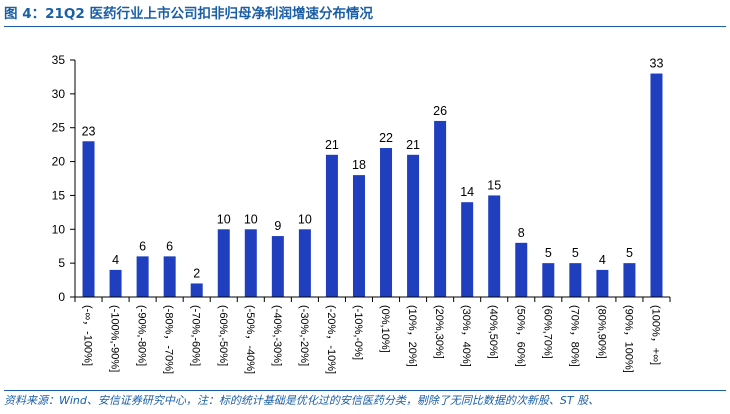 The width and height of the screenshot is (730, 414). I want to click on x-category-label: (-70%,-60%], so click(196, 335).